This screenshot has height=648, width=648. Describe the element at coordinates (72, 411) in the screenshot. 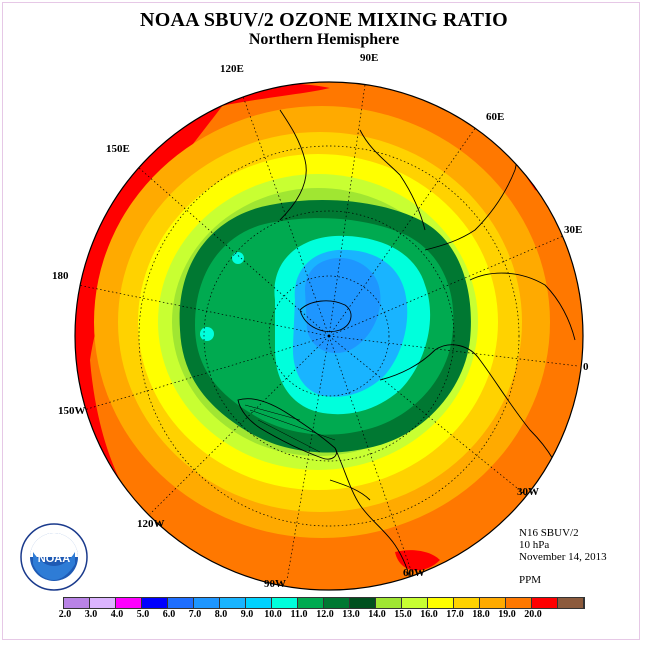

I see `lon-label-150w: 150W` at that location.